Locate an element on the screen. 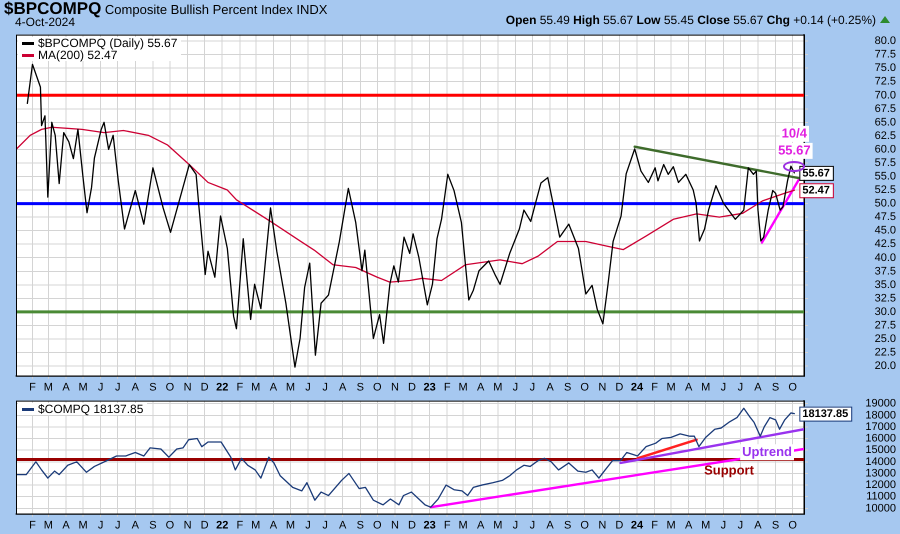 The width and height of the screenshot is (900, 534). y-tick-label: 70.0 is located at coordinates (885, 95).